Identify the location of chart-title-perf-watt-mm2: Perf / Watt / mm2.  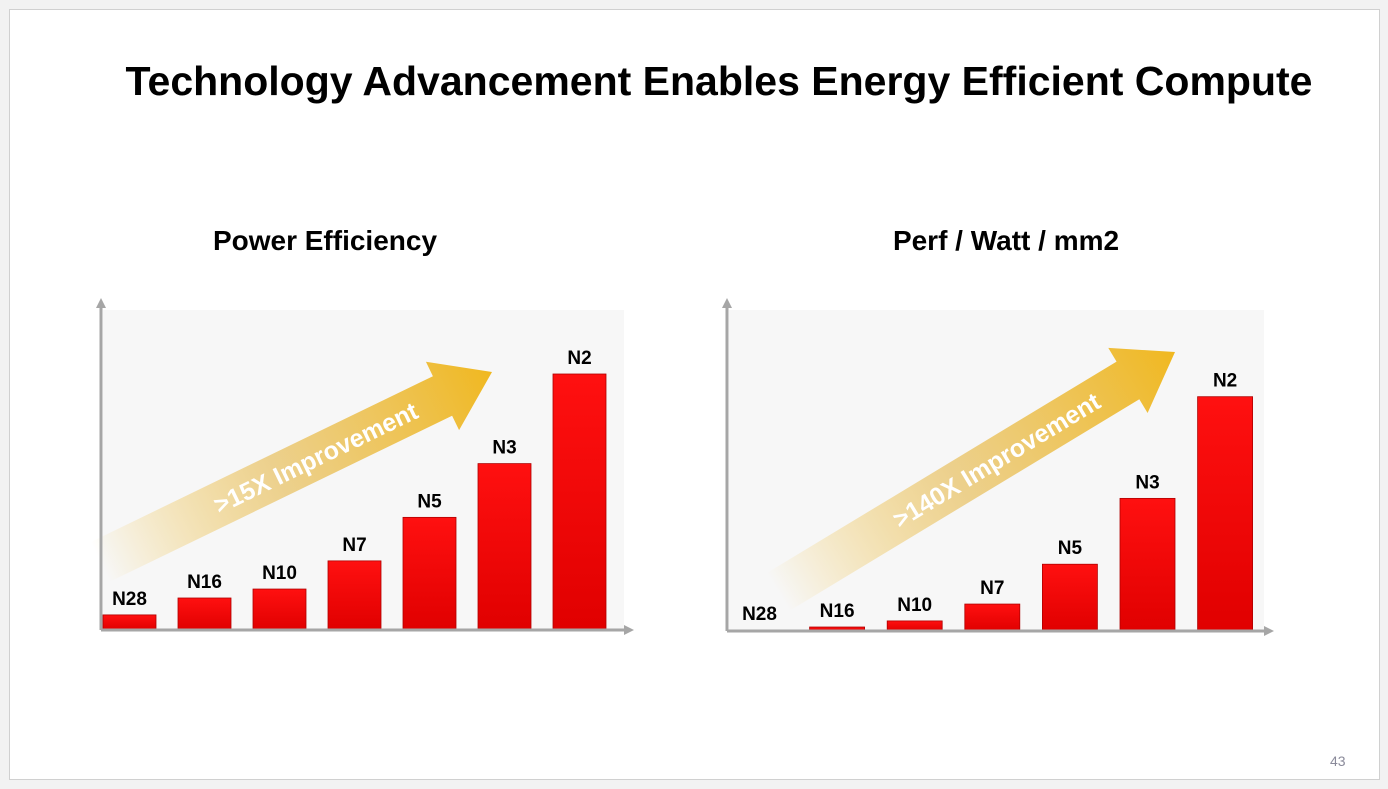
(1006, 240).